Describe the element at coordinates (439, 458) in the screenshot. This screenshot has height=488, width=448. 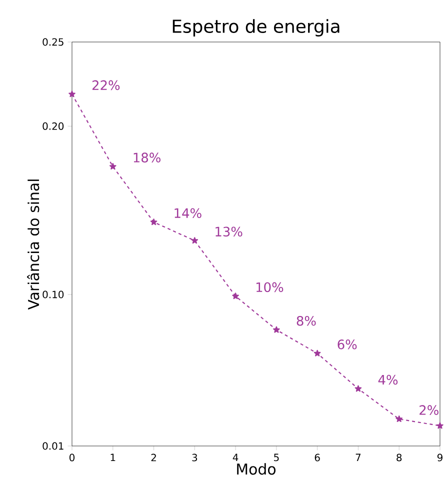
I see `x-tick-label: 9` at that location.